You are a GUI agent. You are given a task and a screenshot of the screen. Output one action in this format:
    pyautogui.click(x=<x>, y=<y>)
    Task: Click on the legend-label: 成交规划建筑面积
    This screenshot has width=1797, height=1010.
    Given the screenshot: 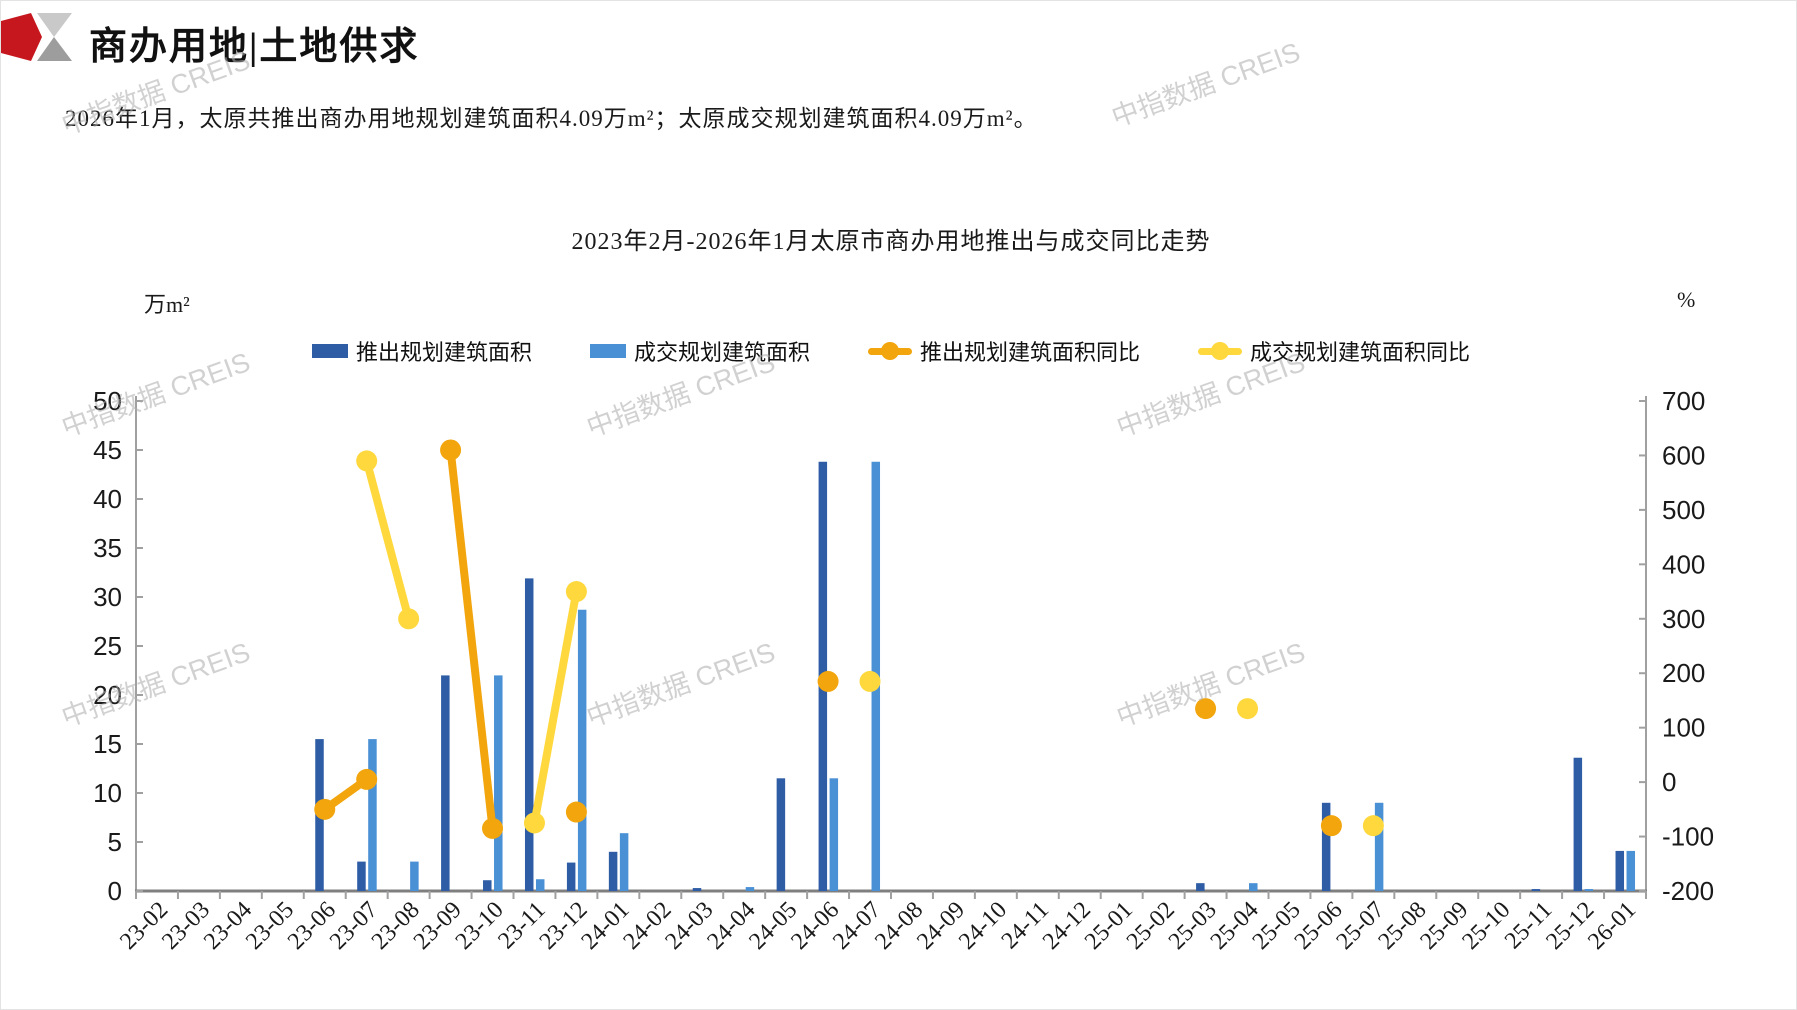 What is the action you would take?
    pyautogui.click(x=721, y=352)
    